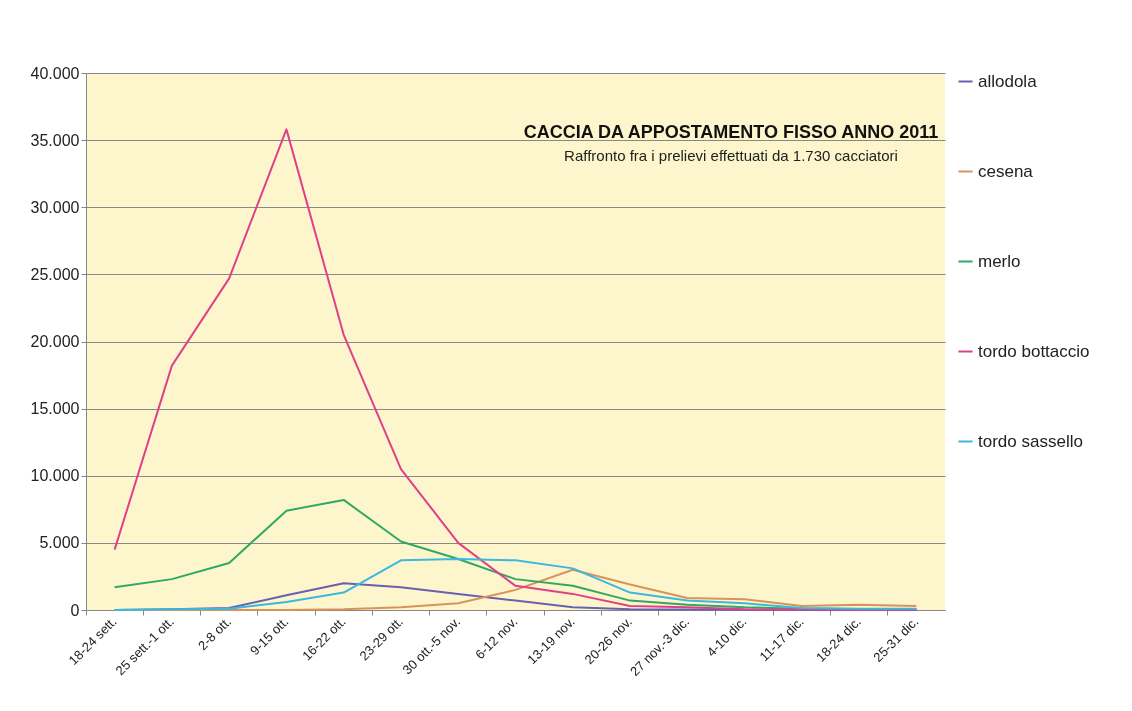 Image resolution: width=1132 pixels, height=711 pixels. What do you see at coordinates (55, 73) in the screenshot?
I see `y-tick-label: 40.000` at bounding box center [55, 73].